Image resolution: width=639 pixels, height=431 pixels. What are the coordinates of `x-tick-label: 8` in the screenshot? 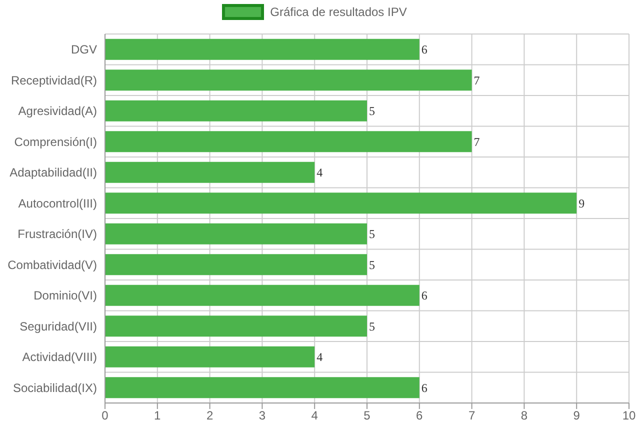 It's located at (524, 415).